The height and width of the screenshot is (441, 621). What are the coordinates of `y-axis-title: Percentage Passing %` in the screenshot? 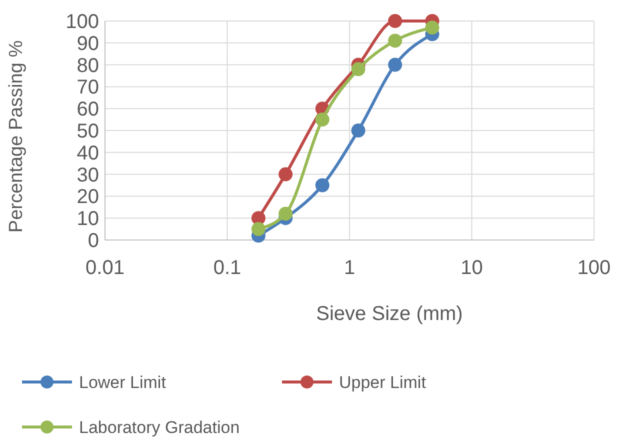 It's located at (16, 136).